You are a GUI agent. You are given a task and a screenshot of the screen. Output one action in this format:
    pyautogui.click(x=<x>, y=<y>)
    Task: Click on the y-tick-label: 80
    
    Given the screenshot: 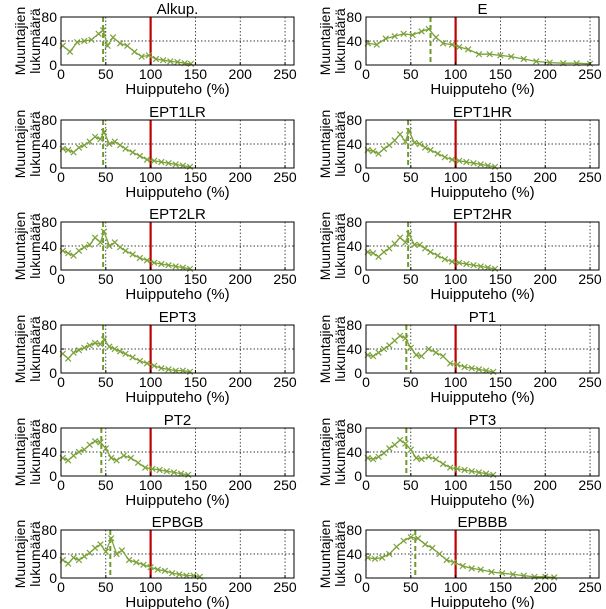 What is the action you would take?
    pyautogui.click(x=49, y=325)
    